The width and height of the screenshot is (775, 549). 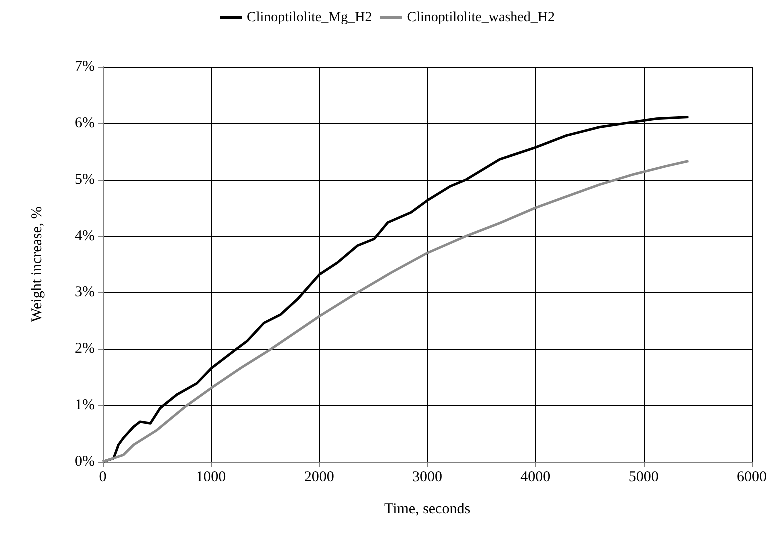 I want to click on y-tick-label: 5%, so click(x=85, y=180).